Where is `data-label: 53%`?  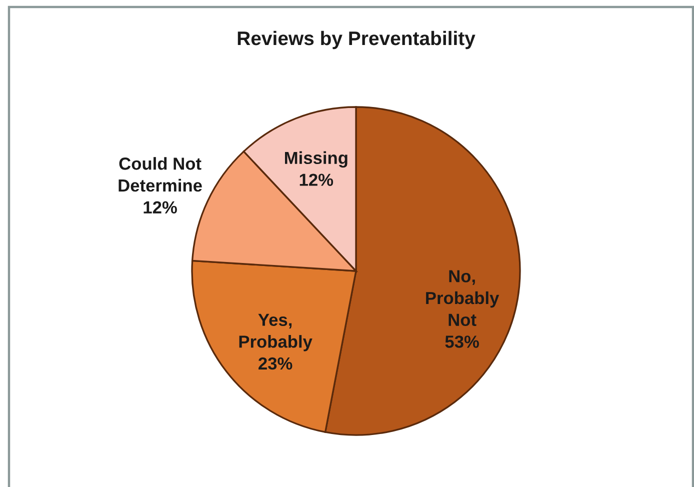 data-label: 53% is located at coordinates (462, 342).